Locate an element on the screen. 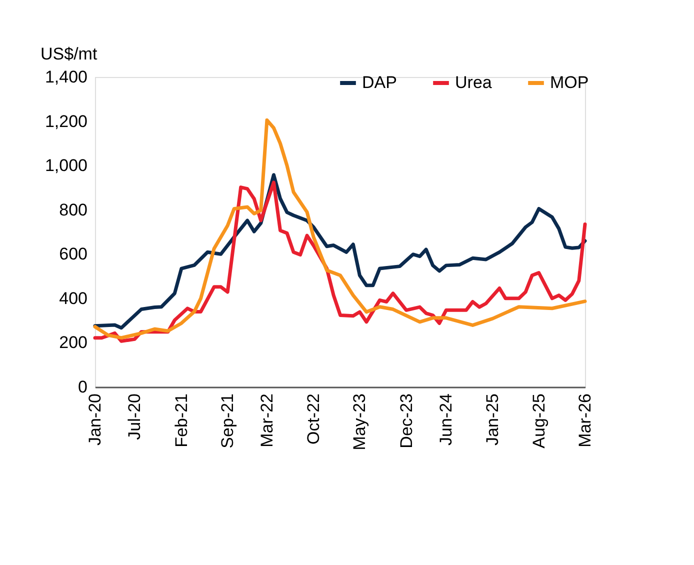 This screenshot has height=565, width=694. y-tick-label: 1,000 is located at coordinates (66, 166).